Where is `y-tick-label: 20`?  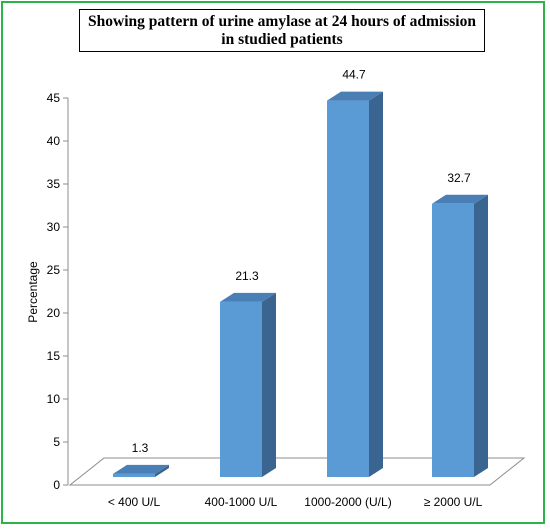 y-tick-label: 20 is located at coordinates (54, 313).